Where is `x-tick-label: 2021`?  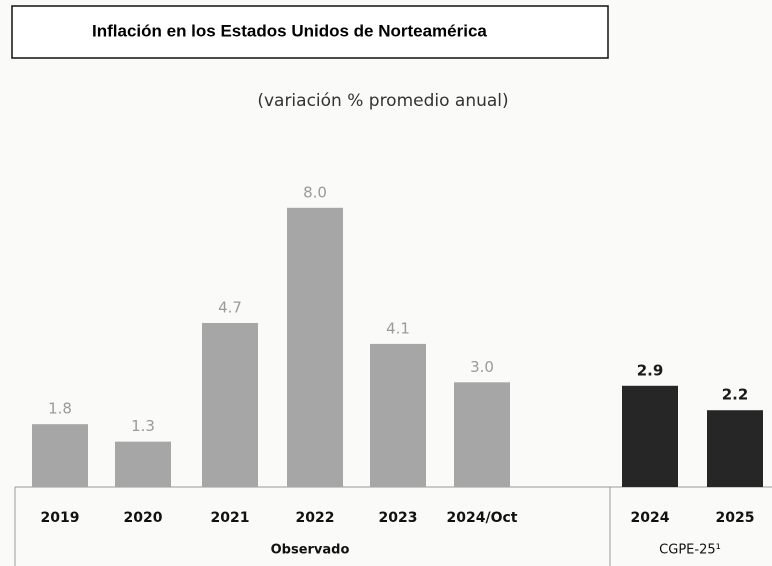 x-tick-label: 2021 is located at coordinates (230, 518).